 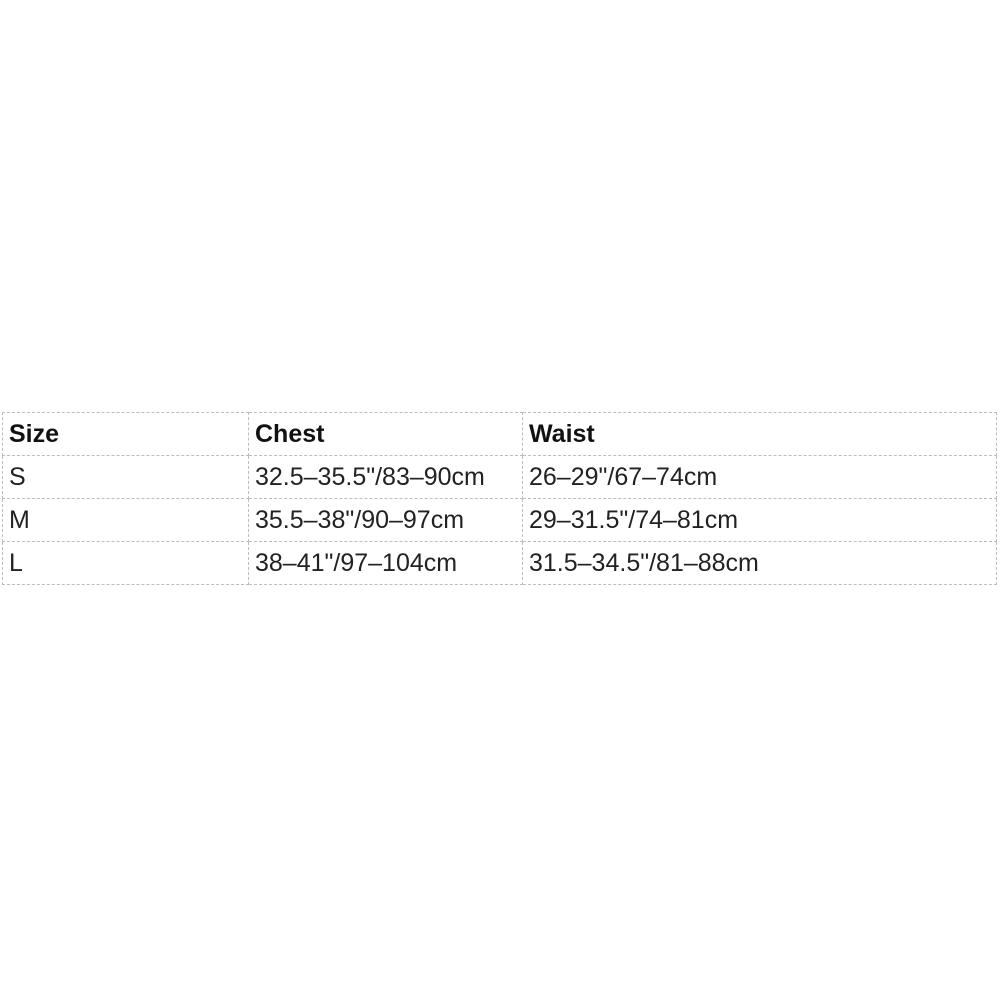 I want to click on table-row: M 35.5–38"/90–97cm 29–31.5"/74–81cm, so click(x=499, y=520).